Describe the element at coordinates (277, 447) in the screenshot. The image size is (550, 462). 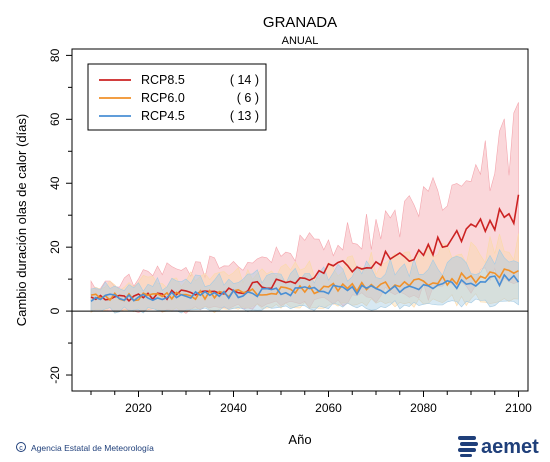
I see `footer: c Agencia Estatal de Meteorología aemet` at that location.